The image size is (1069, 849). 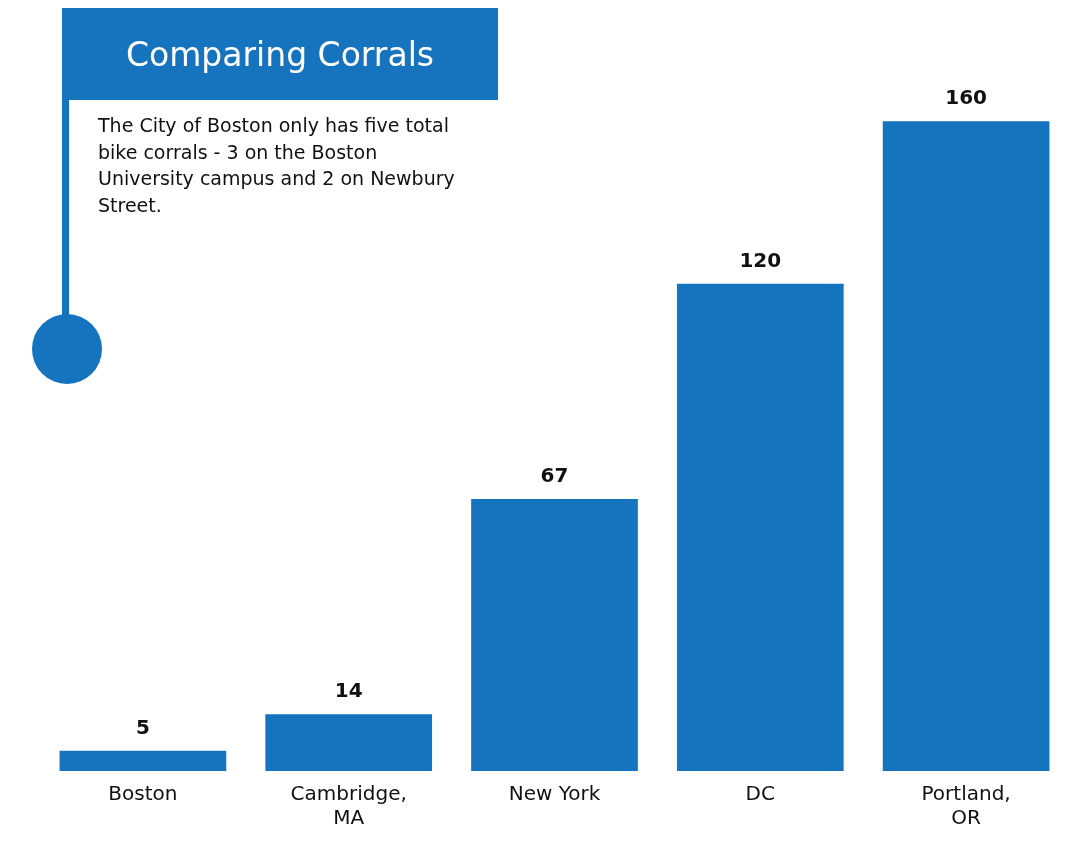 What do you see at coordinates (143, 793) in the screenshot?
I see `x-tick-label: Boston` at bounding box center [143, 793].